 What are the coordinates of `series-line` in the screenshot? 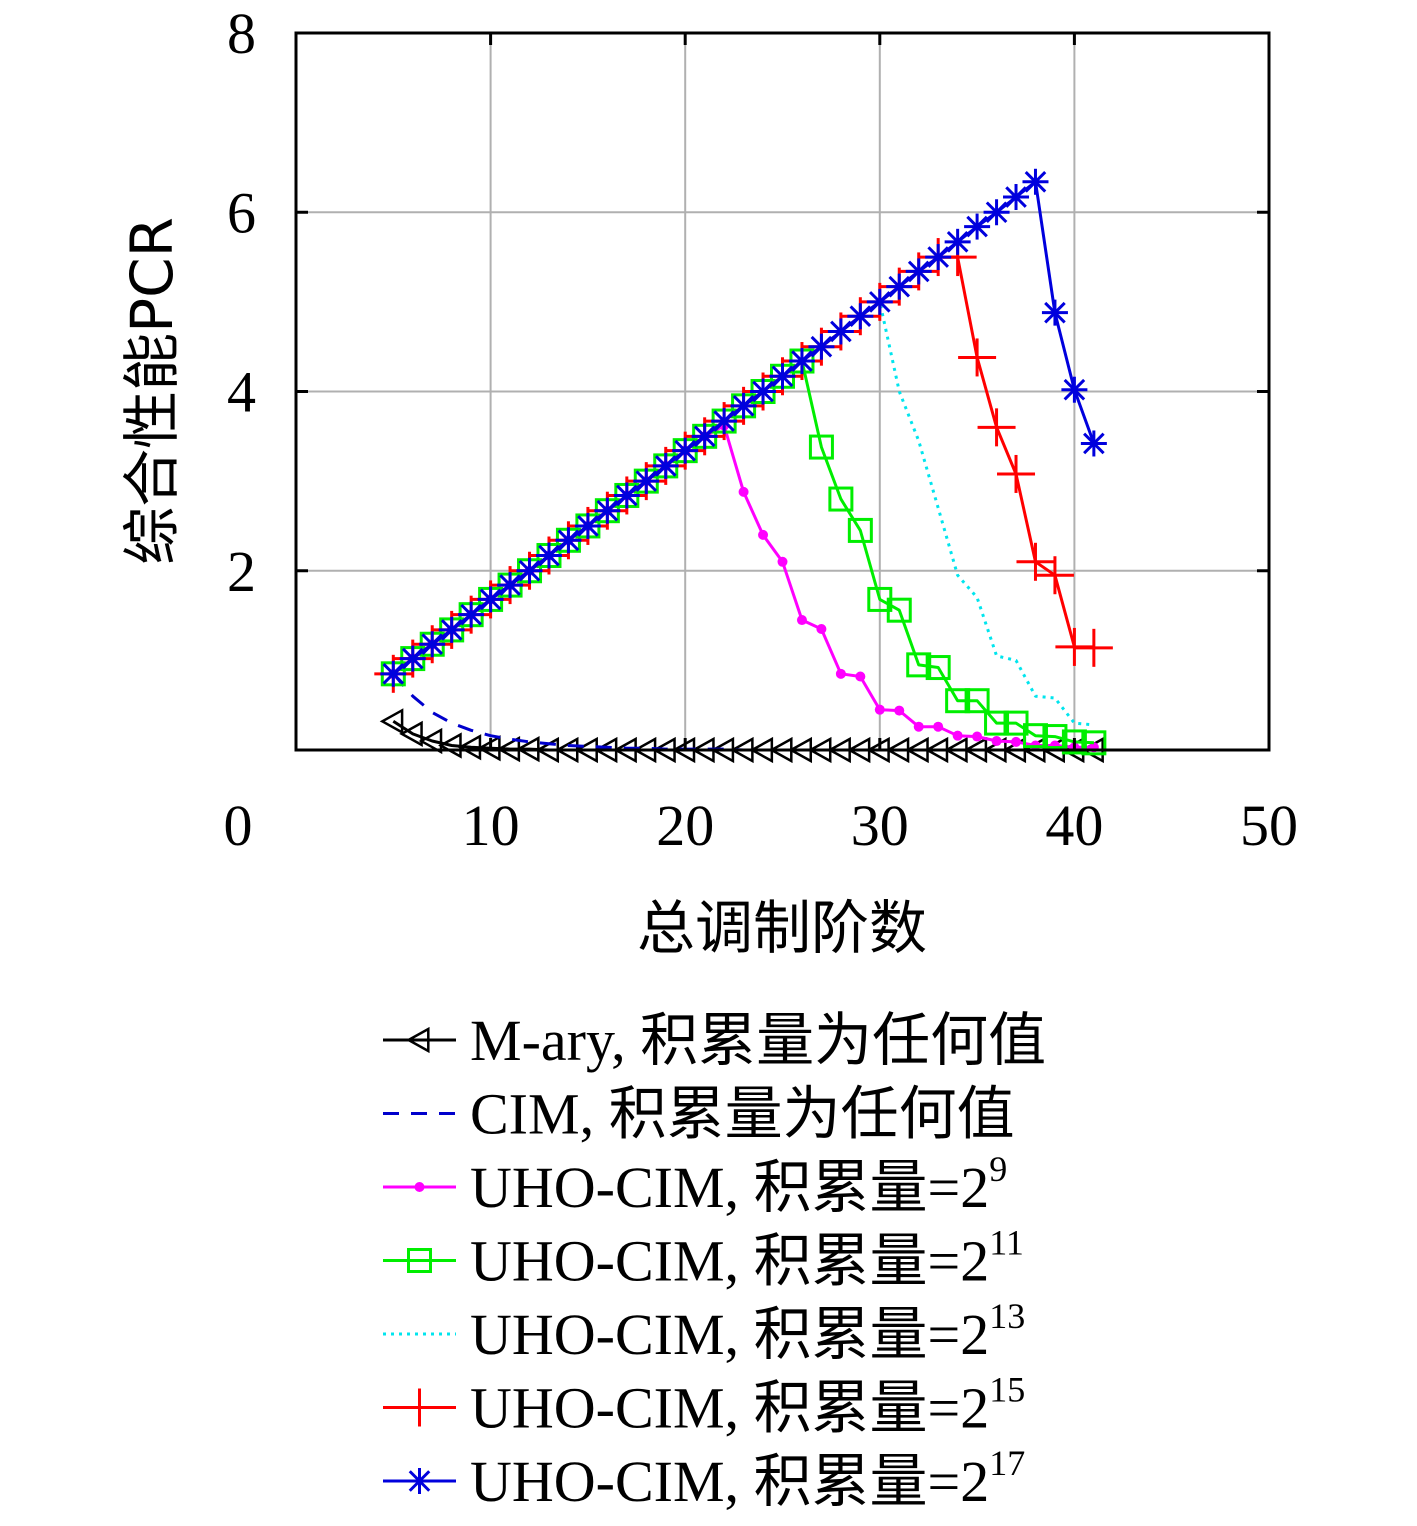 It's located at (743, 513).